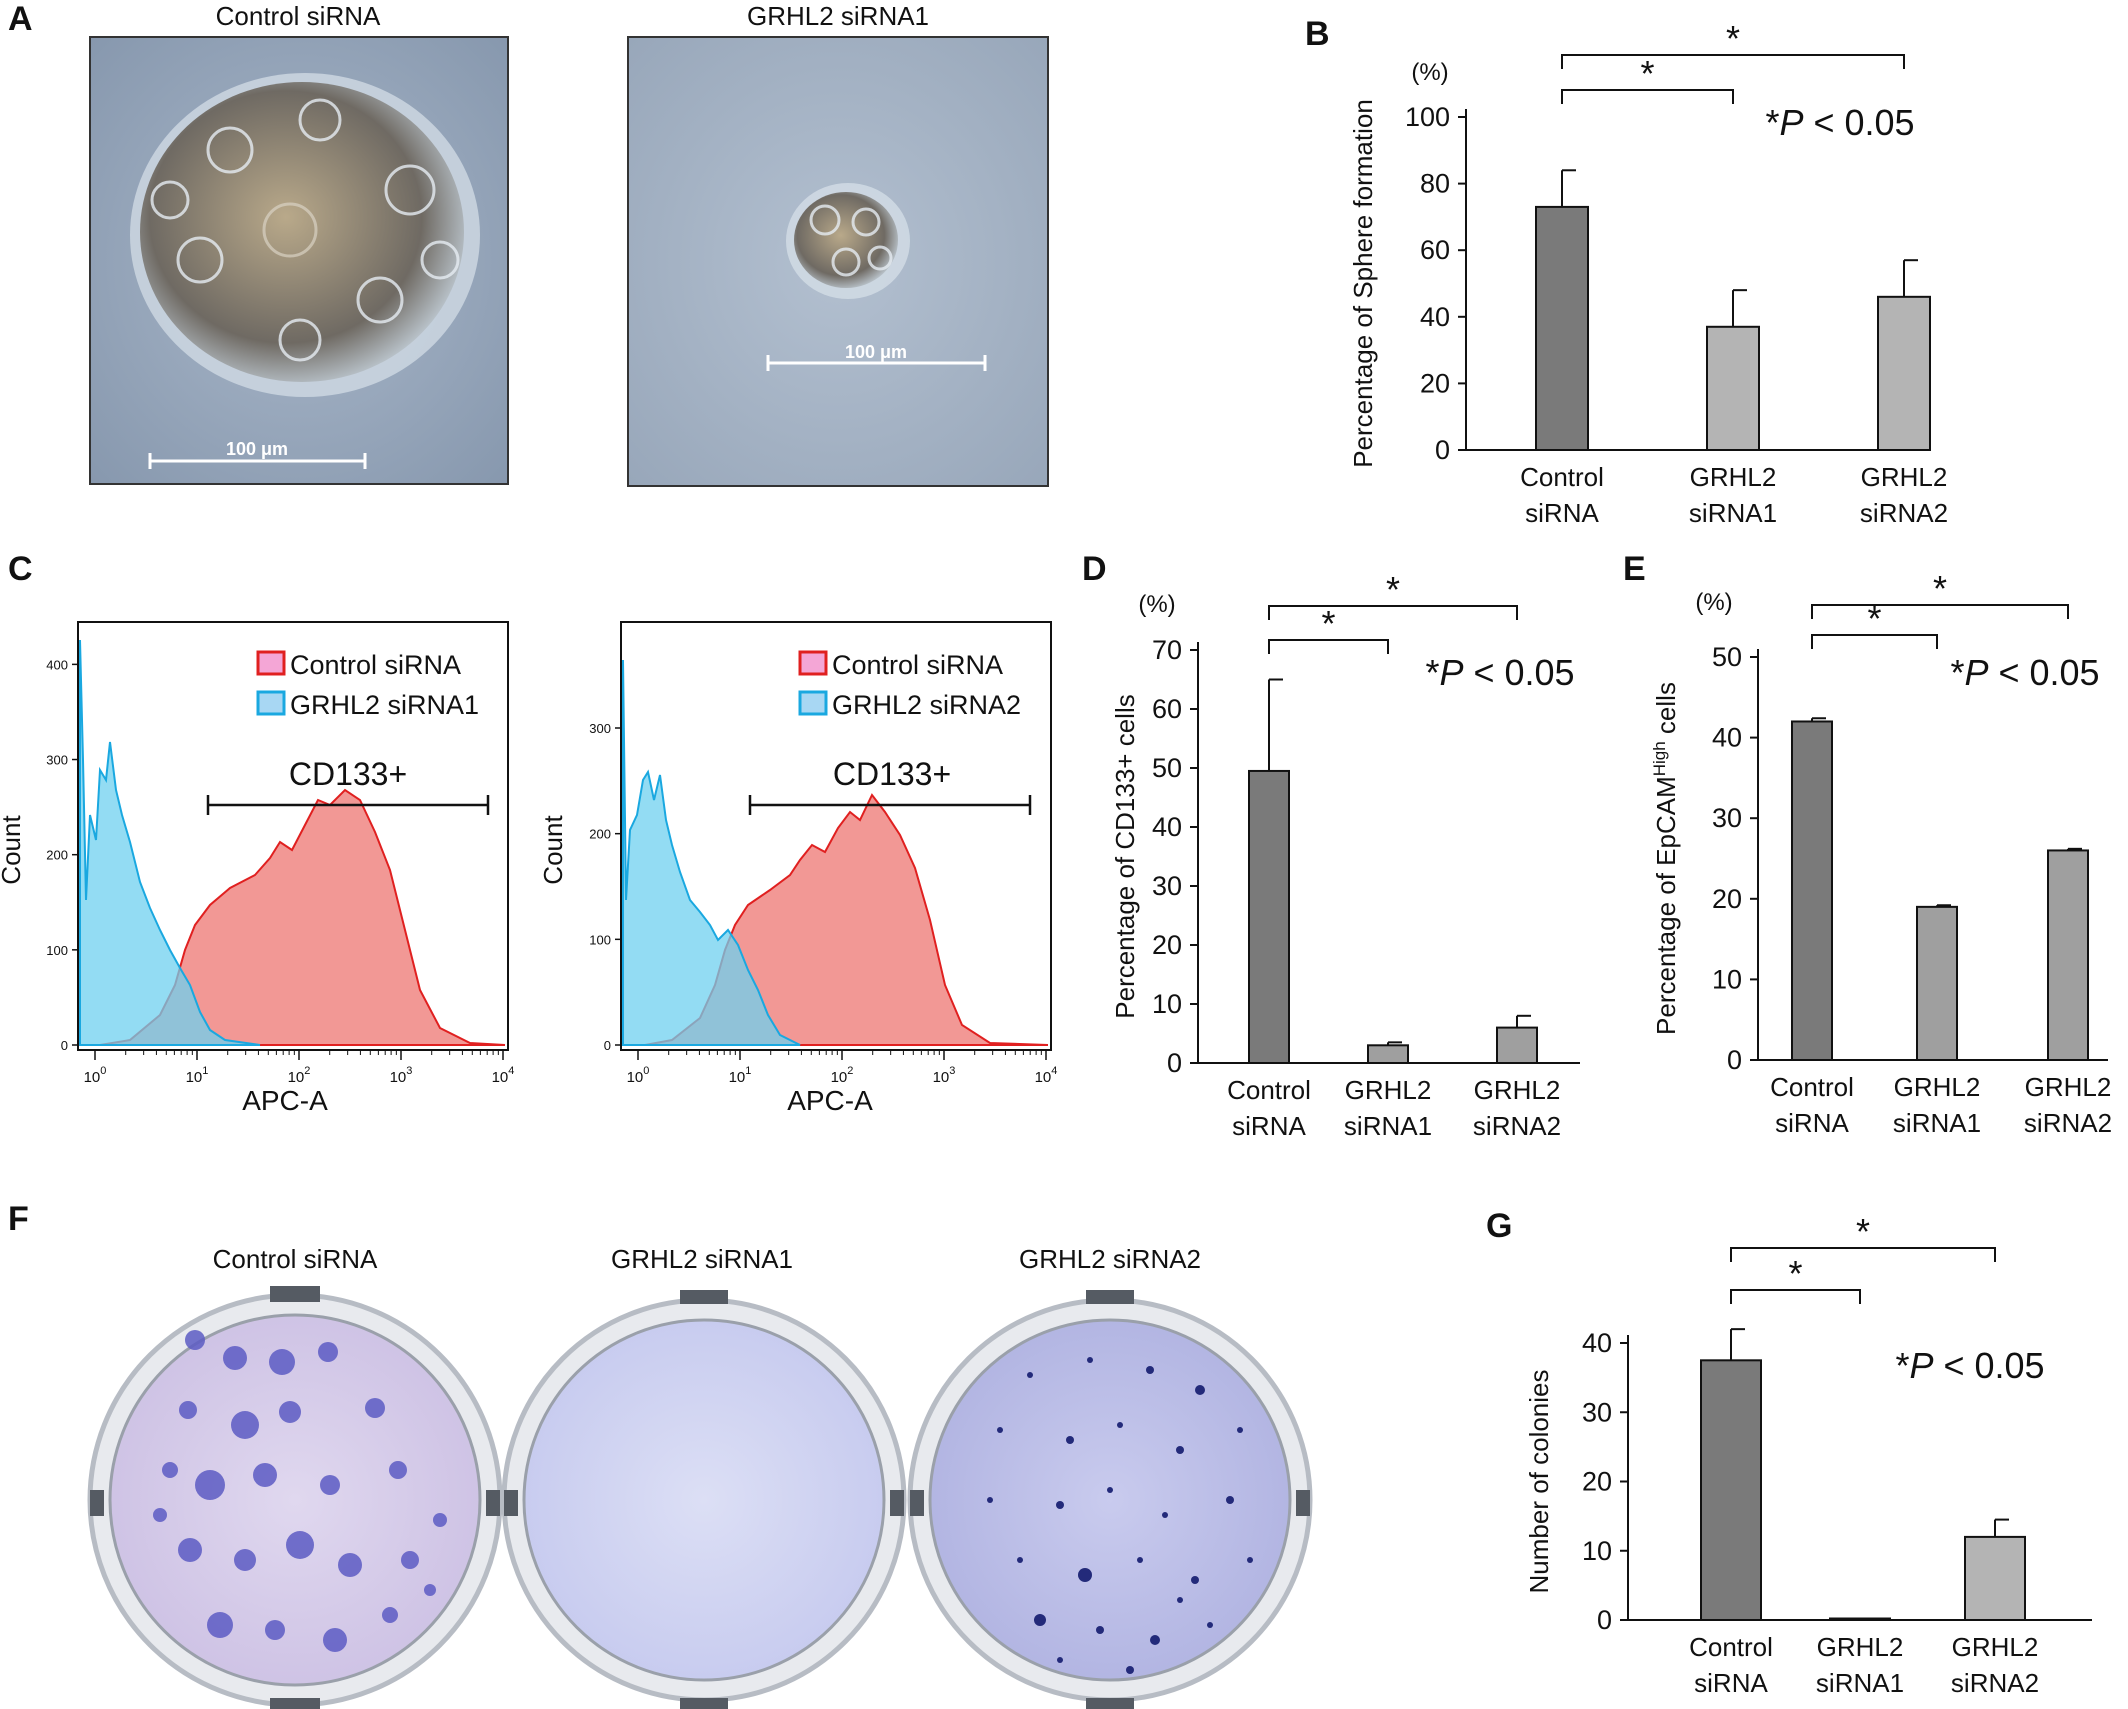  I want to click on legend-knockdown: GRHL2 siRNA1, so click(384, 705).